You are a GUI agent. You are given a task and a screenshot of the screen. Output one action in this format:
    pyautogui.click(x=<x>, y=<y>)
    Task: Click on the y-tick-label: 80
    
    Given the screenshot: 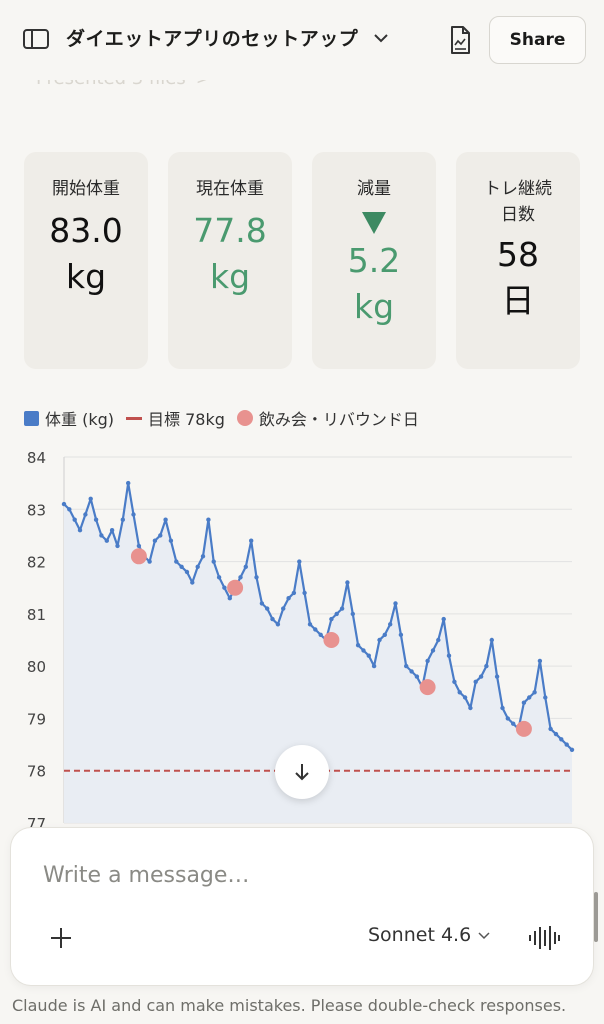 What is the action you would take?
    pyautogui.click(x=36, y=667)
    